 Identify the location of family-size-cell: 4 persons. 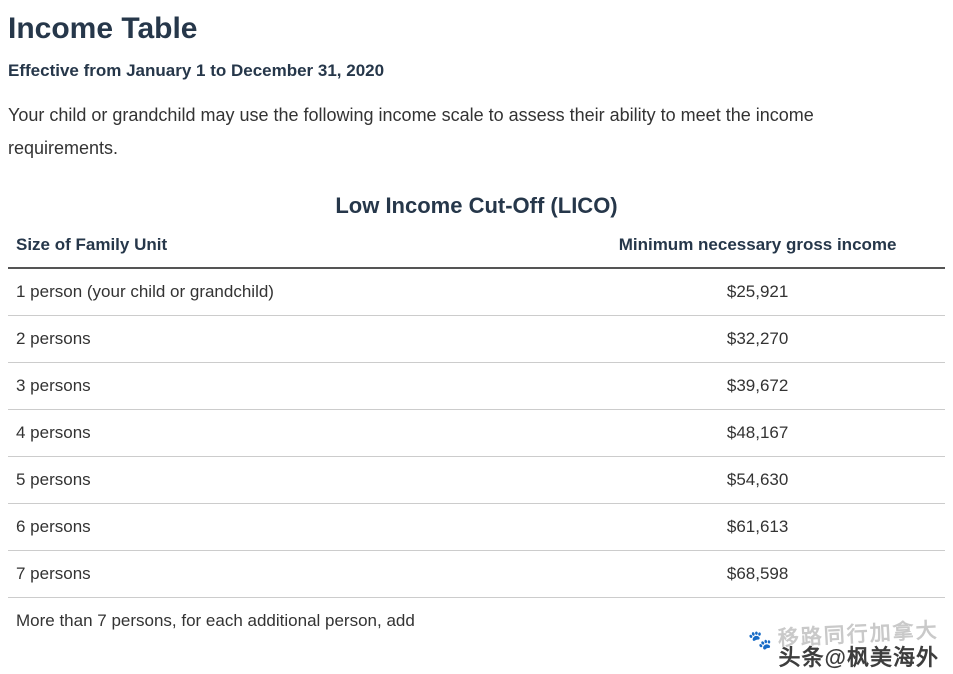
(289, 433).